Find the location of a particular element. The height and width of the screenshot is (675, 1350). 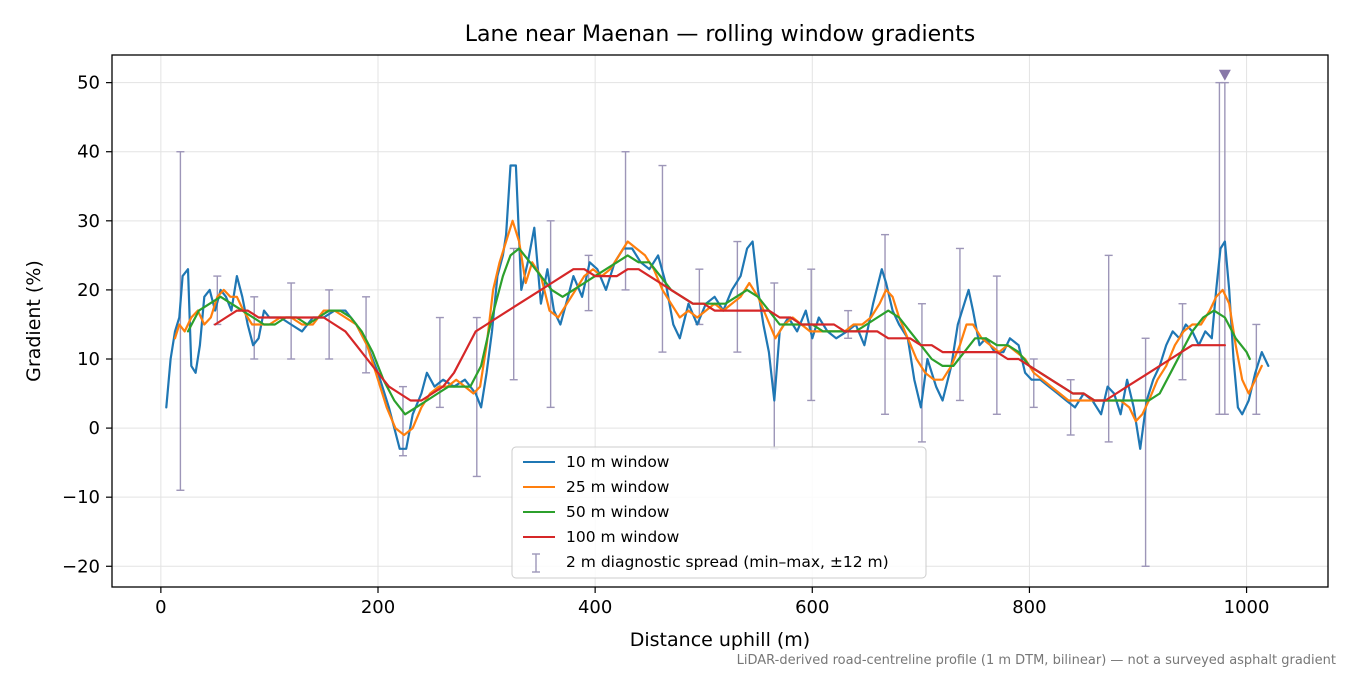

y-tick-label: 30 is located at coordinates (88, 221).